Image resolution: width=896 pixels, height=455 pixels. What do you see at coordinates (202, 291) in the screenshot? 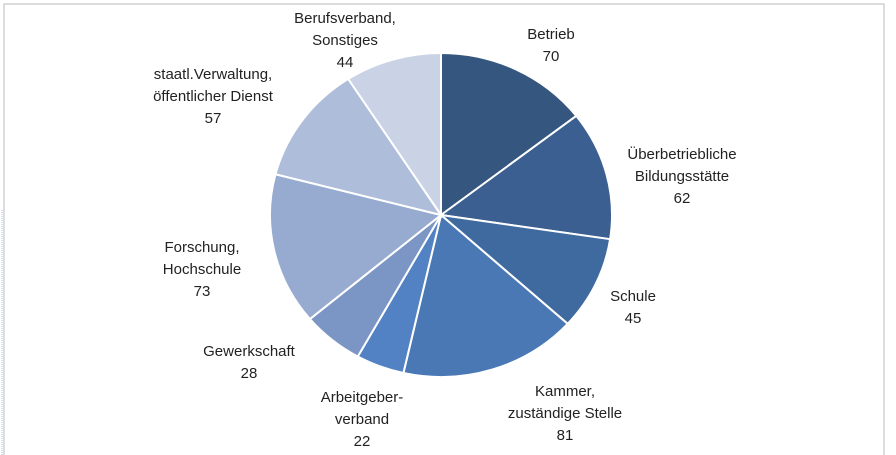
I see `value-label: 73` at bounding box center [202, 291].